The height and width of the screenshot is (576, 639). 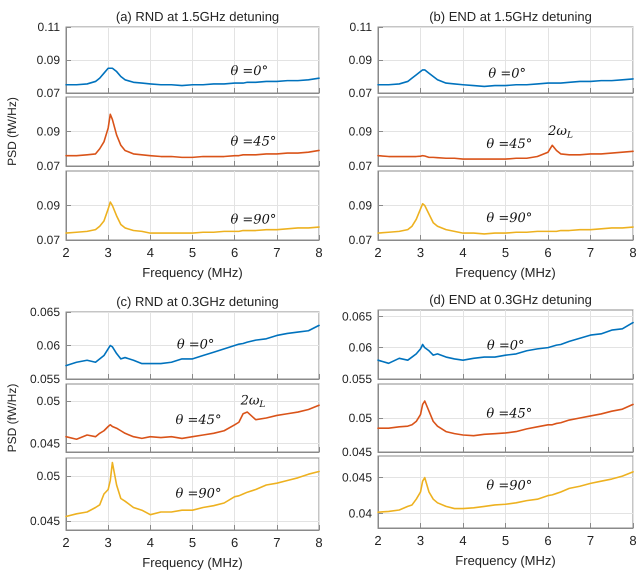 I want to click on y-tick-label: 0.04, so click(x=360, y=513).